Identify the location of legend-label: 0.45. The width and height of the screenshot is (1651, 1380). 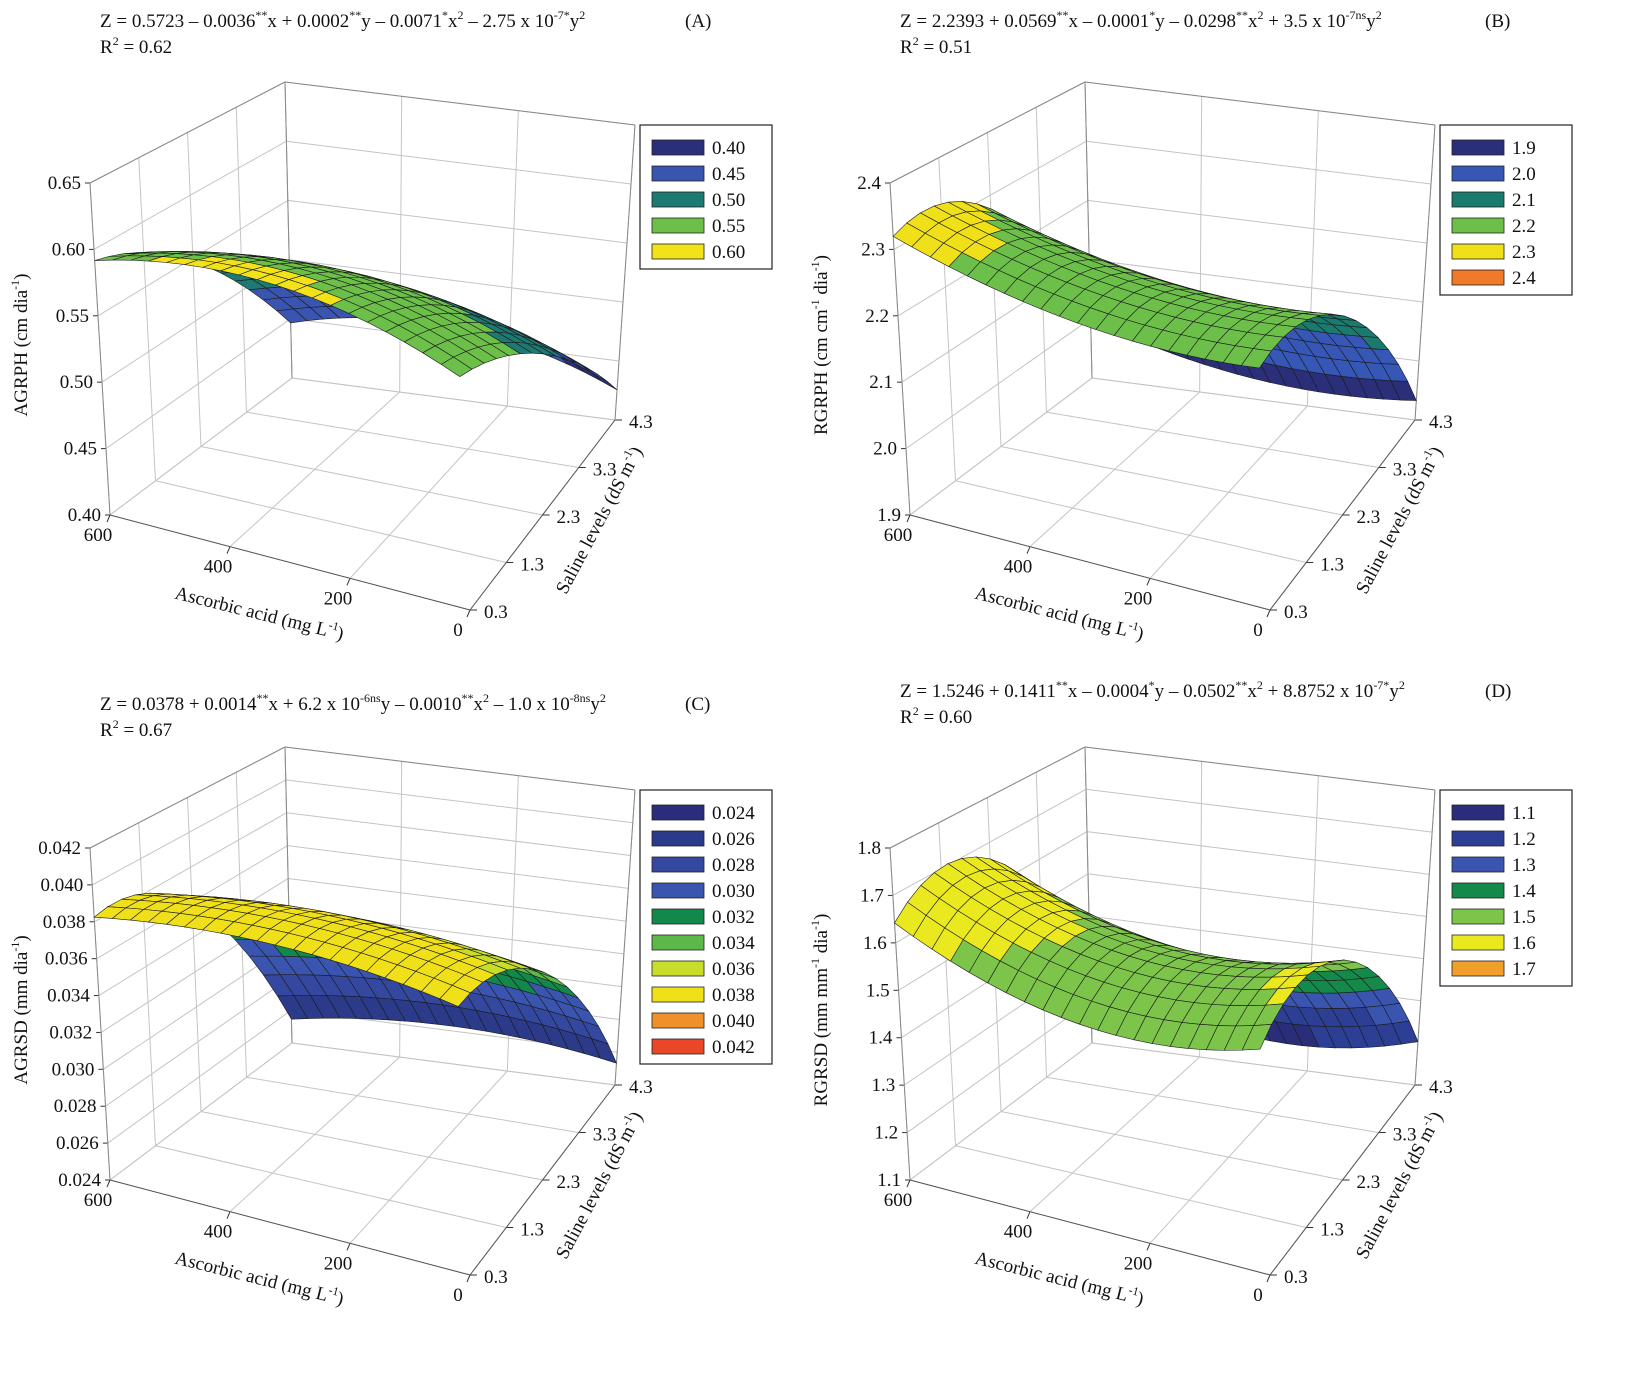
(728, 174).